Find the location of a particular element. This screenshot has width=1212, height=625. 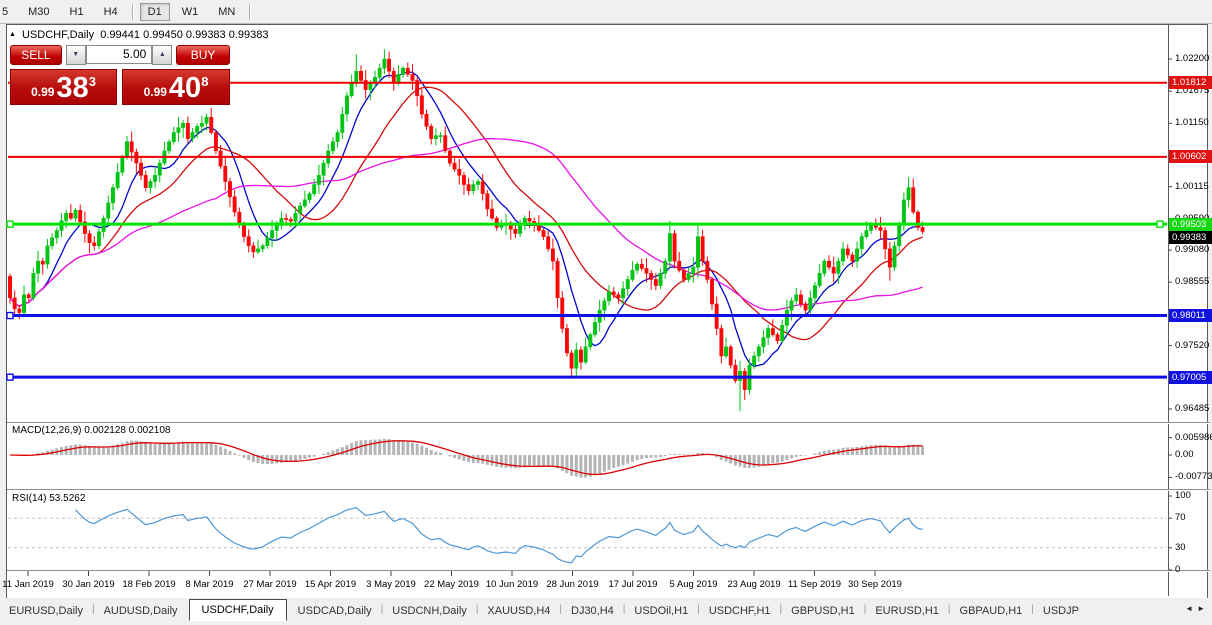

buy-price-display: 0.99 40 8 is located at coordinates (176, 87).